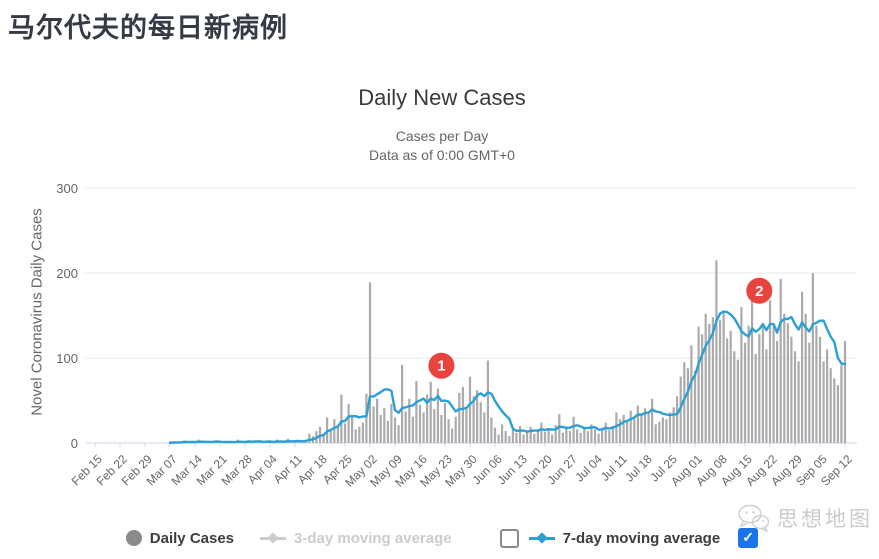  What do you see at coordinates (179, 538) in the screenshot?
I see `legend-item-daily-cases: Daily Cases` at bounding box center [179, 538].